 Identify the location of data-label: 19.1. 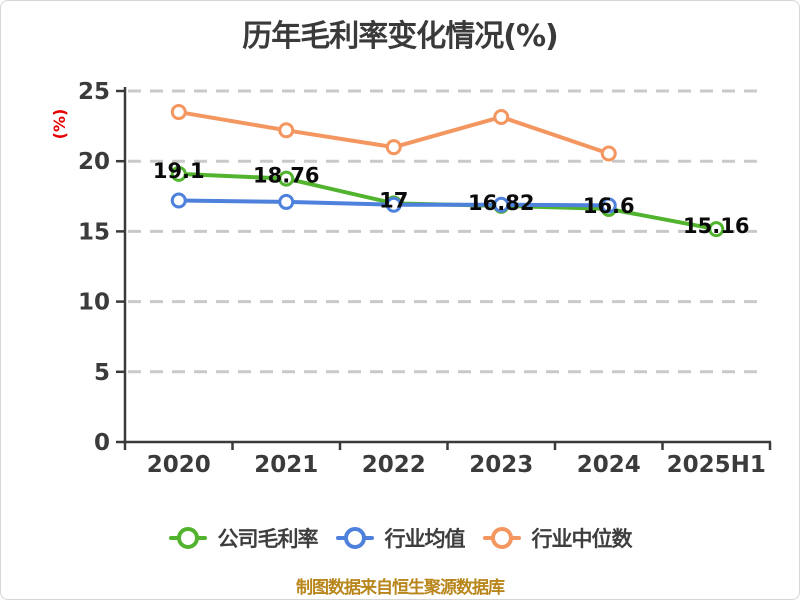
(179, 171).